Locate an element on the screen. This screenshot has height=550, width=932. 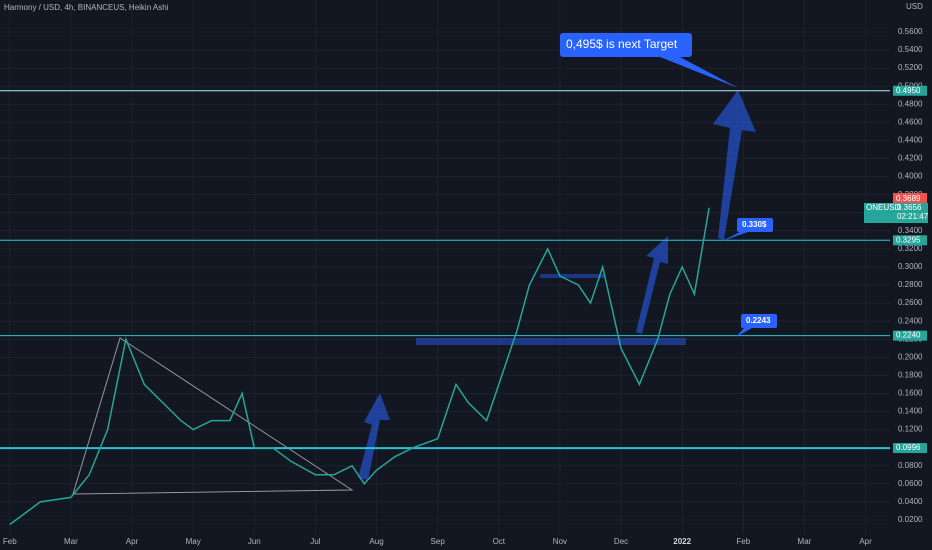
callout-text: 0,495$ is next Target is located at coordinates (622, 44).